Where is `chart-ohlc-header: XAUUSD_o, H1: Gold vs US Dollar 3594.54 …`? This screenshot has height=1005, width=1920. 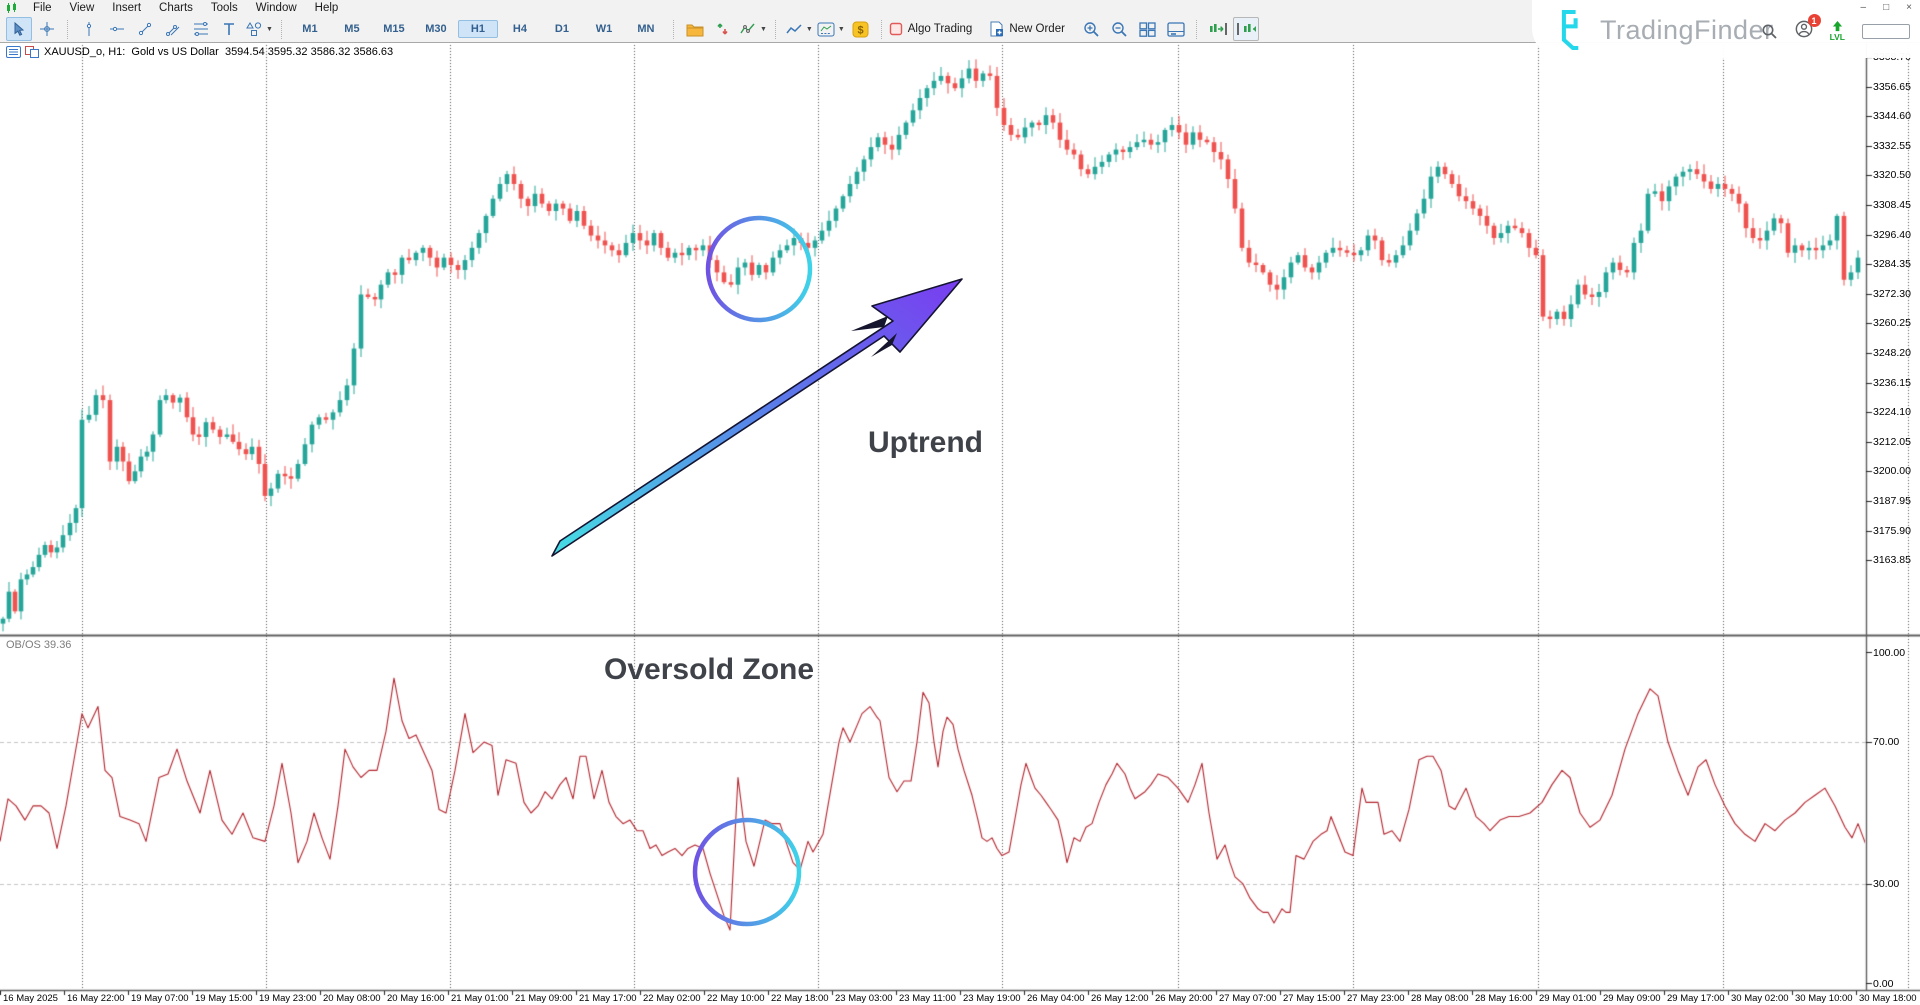 chart-ohlc-header: XAUUSD_o, H1: Gold vs US Dollar 3594.54 … is located at coordinates (199, 52).